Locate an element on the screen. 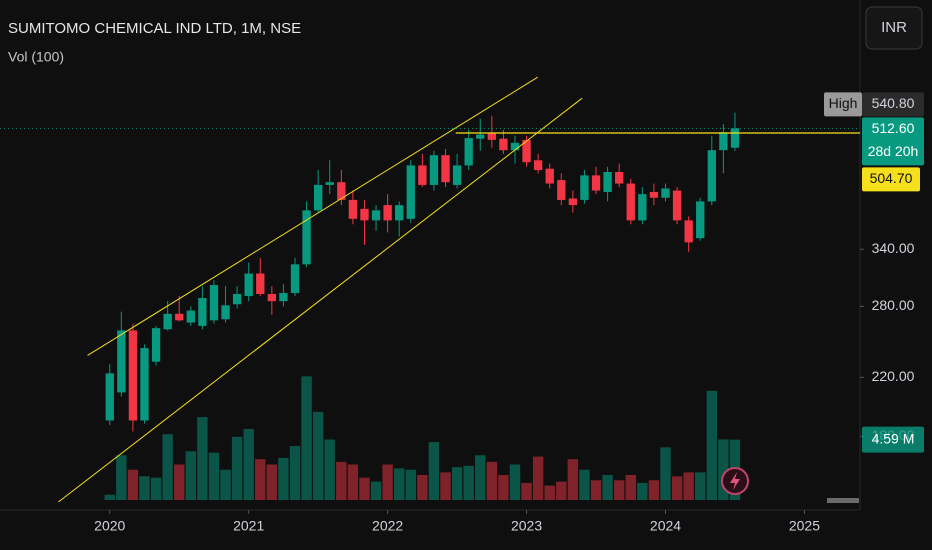 This screenshot has height=550, width=932. x-tick-label: 2022 is located at coordinates (387, 526).